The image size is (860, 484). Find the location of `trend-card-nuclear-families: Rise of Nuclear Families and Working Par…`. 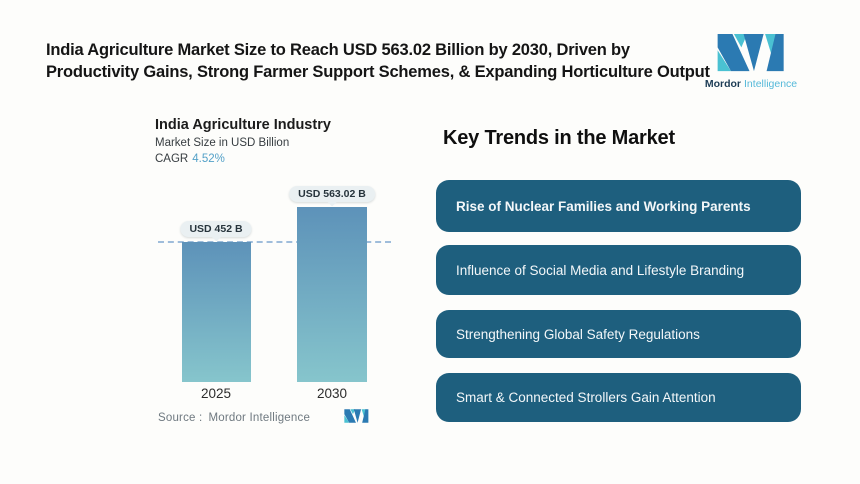

trend-card-nuclear-families: Rise of Nuclear Families and Working Par… is located at coordinates (618, 206).